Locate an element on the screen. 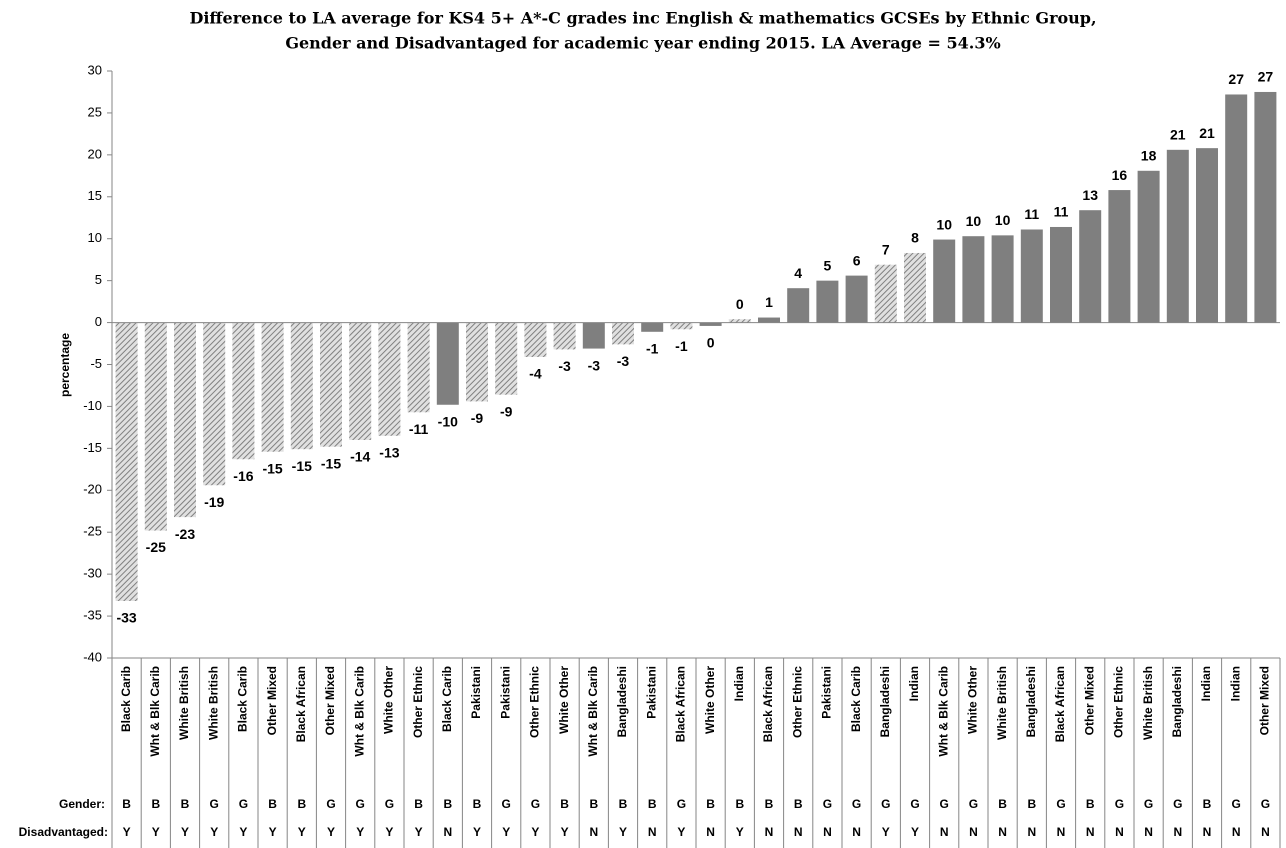  data-label: -3 is located at coordinates (623, 361).